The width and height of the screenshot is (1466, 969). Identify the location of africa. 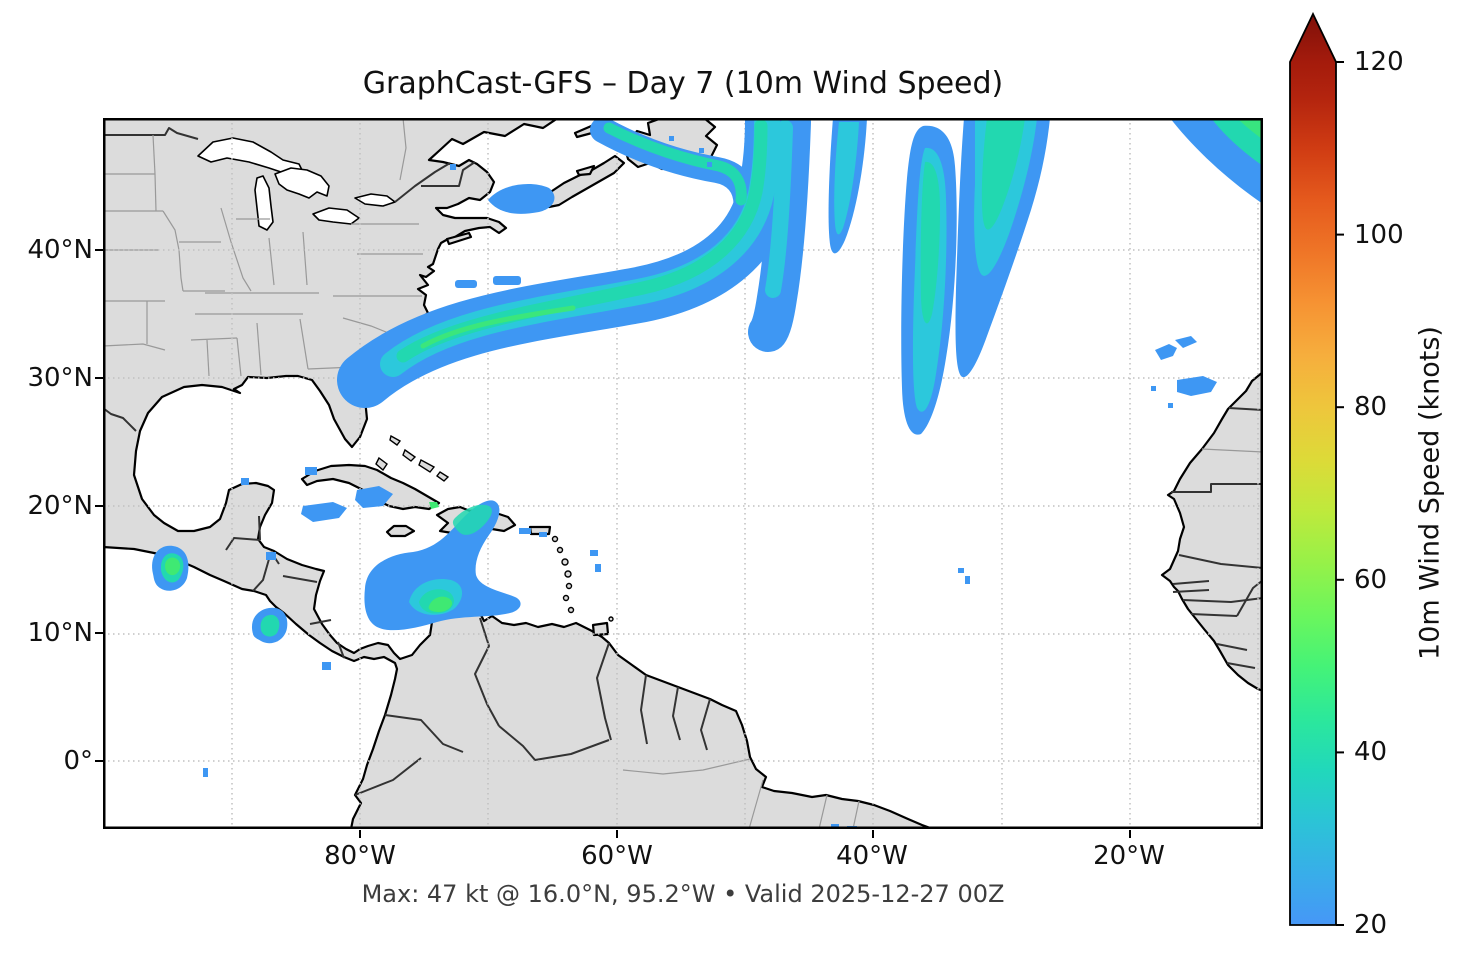
(1212, 531).